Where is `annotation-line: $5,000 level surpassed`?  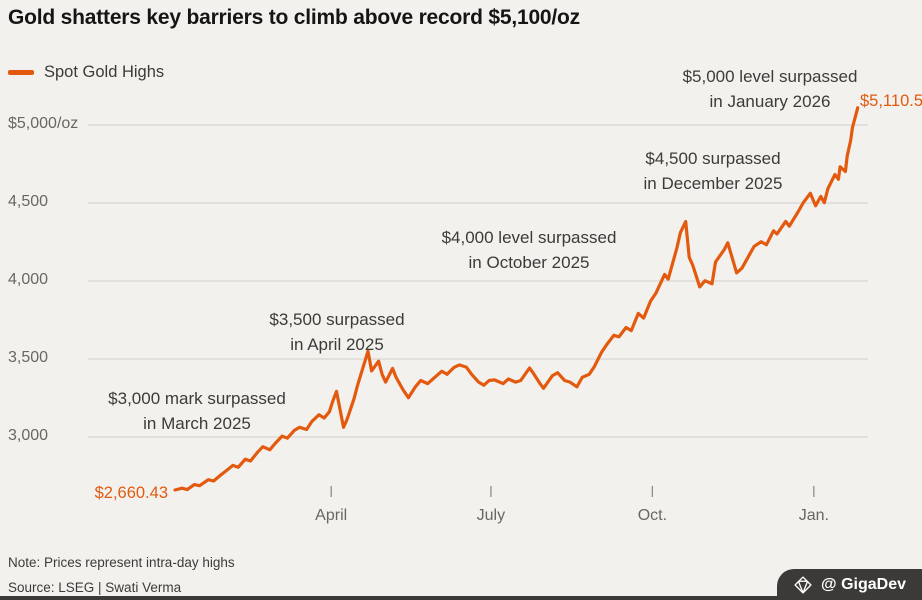
annotation-line: $5,000 level surpassed is located at coordinates (770, 76).